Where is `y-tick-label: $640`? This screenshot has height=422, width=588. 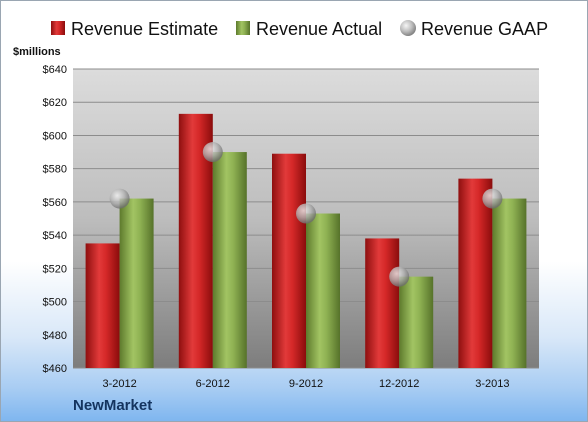
y-tick-label: $640 is located at coordinates (55, 70).